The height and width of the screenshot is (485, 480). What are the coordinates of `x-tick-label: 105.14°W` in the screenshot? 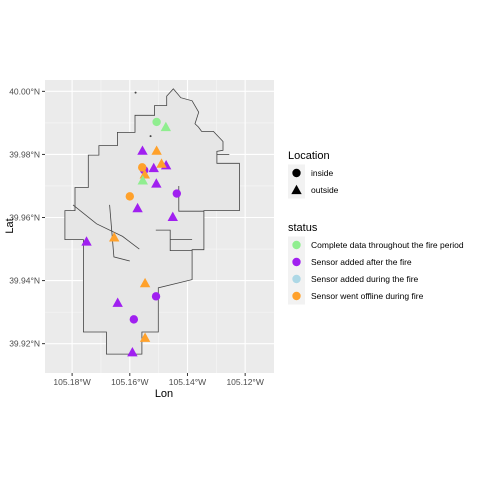 It's located at (187, 382).